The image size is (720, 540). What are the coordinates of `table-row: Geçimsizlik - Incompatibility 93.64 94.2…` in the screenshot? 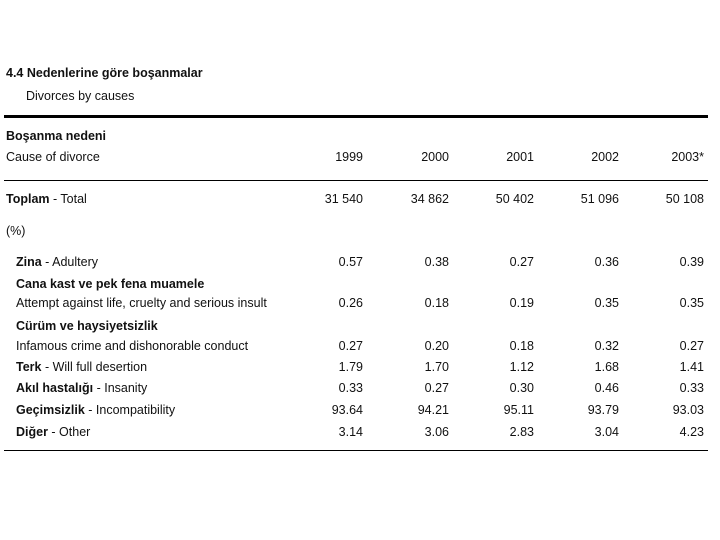 It's located at (360, 412).